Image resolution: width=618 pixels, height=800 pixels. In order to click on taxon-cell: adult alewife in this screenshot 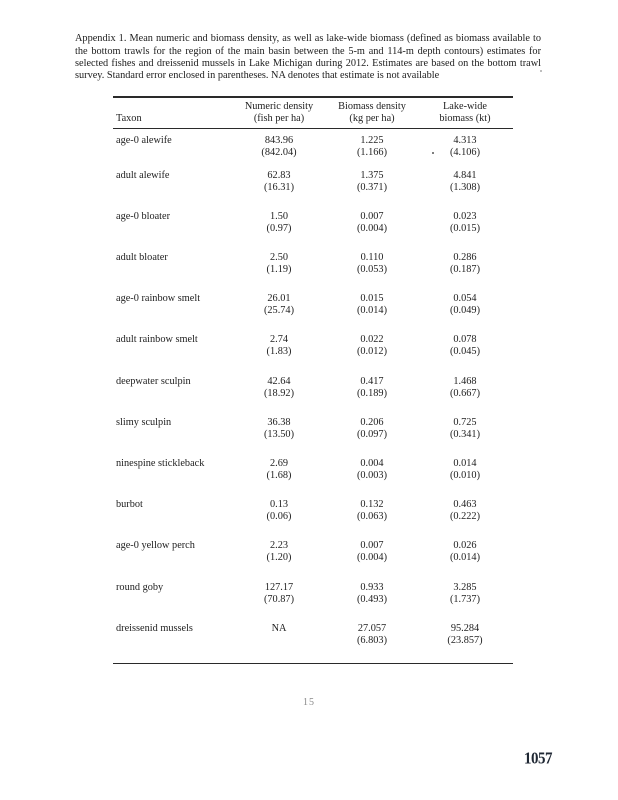, I will do `click(143, 175)`.